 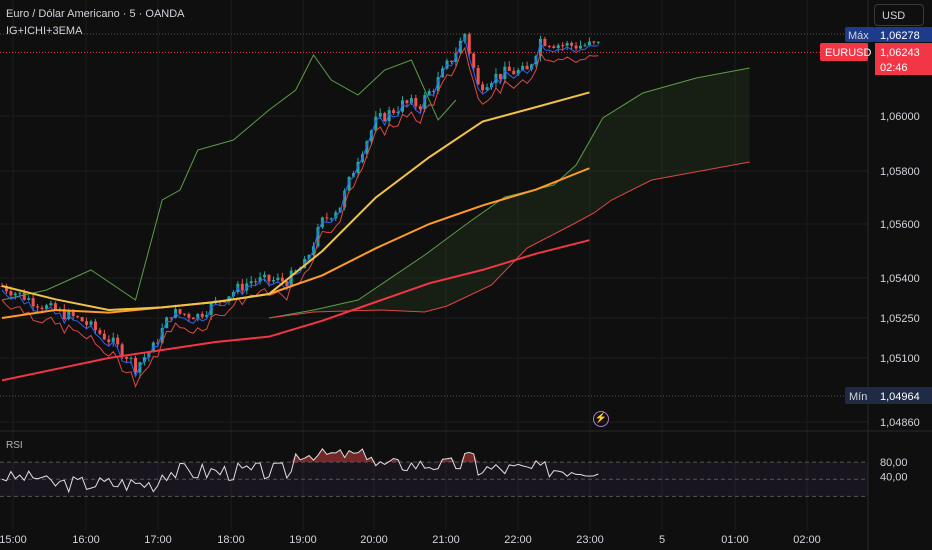 I want to click on min-badge, so click(x=860, y=395).